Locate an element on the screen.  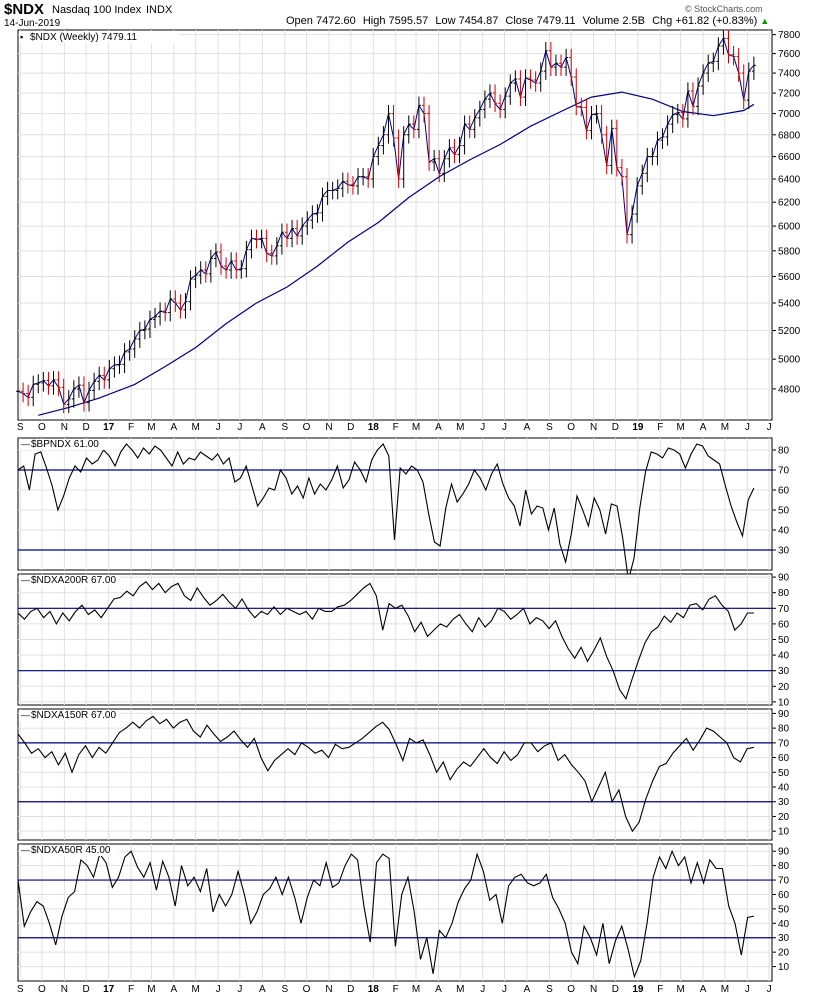
price-y-tick-label: 5000 is located at coordinates (789, 360).